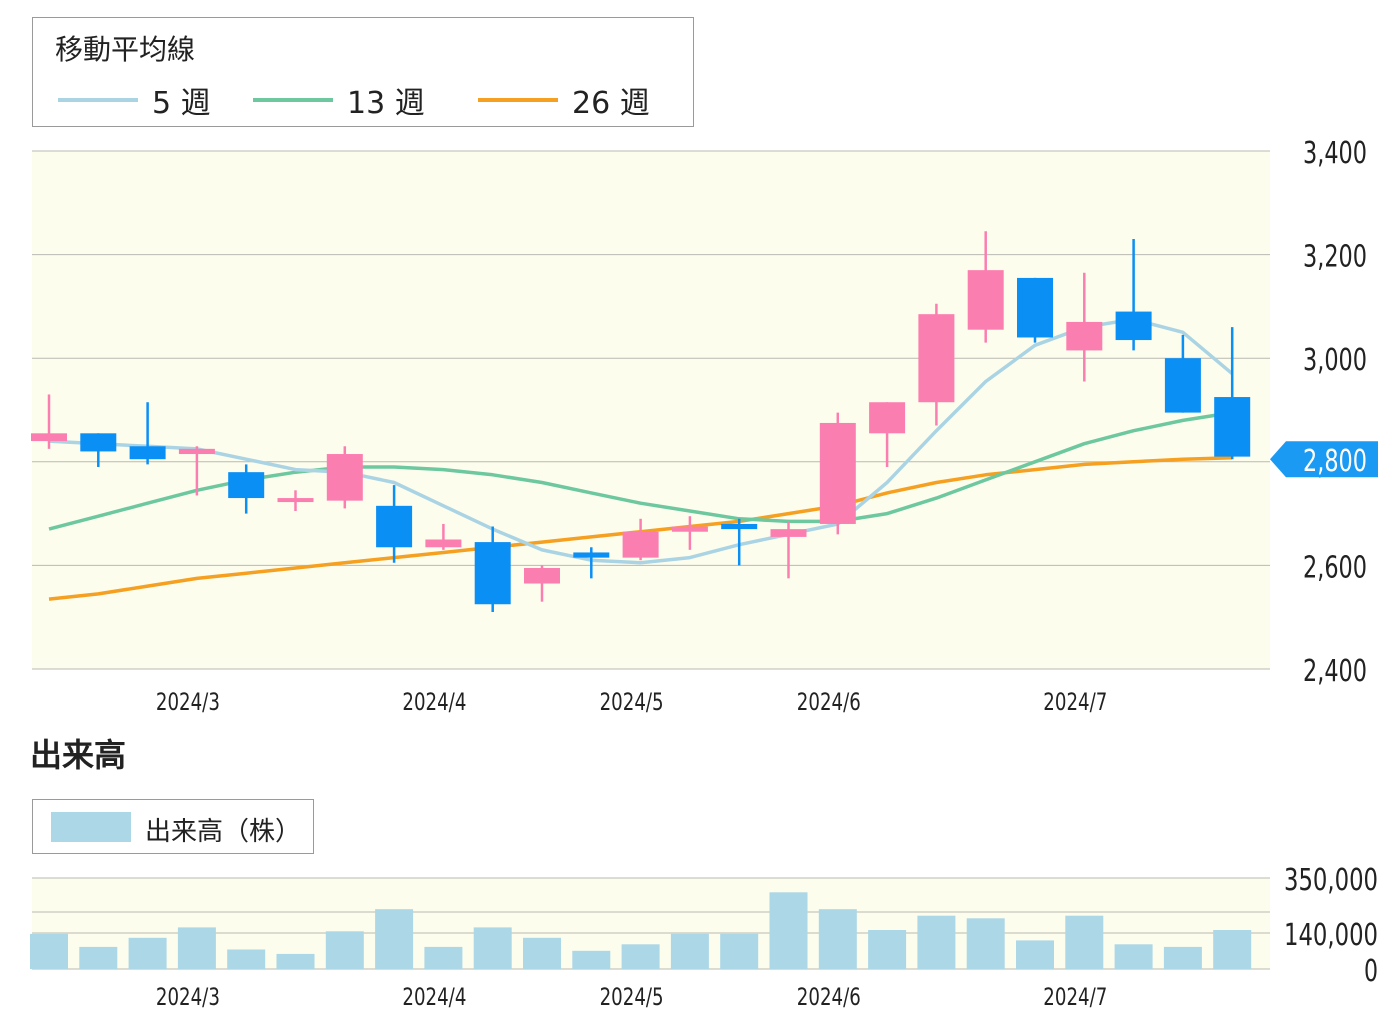  I want to click on volume-legend-label: 出来高（株）, so click(223, 832).